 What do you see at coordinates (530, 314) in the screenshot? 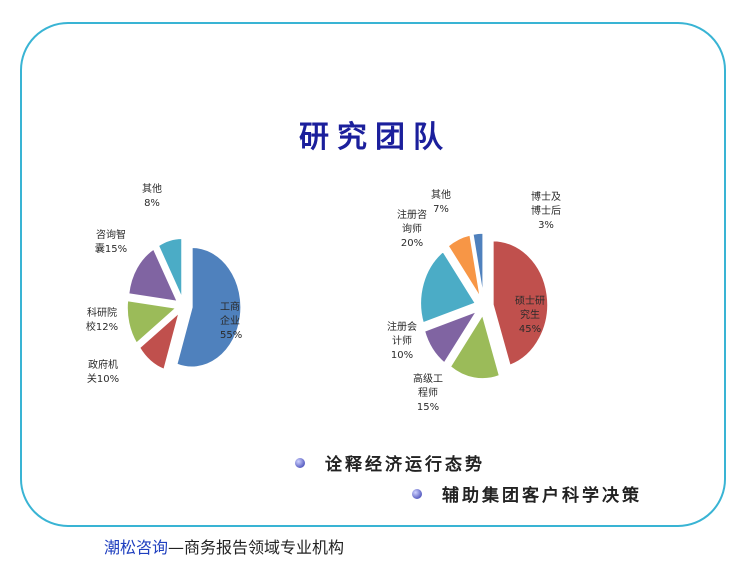
I see `pie-slice-label: 硕士研究生 45%` at bounding box center [530, 314].